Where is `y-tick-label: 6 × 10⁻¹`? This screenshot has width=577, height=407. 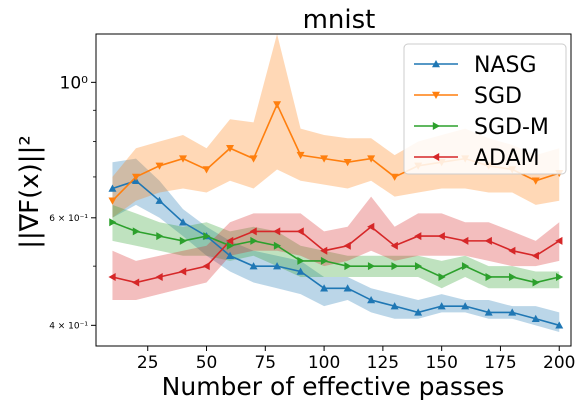 y-tick-label: 6 × 10⁻¹ is located at coordinates (68, 219).